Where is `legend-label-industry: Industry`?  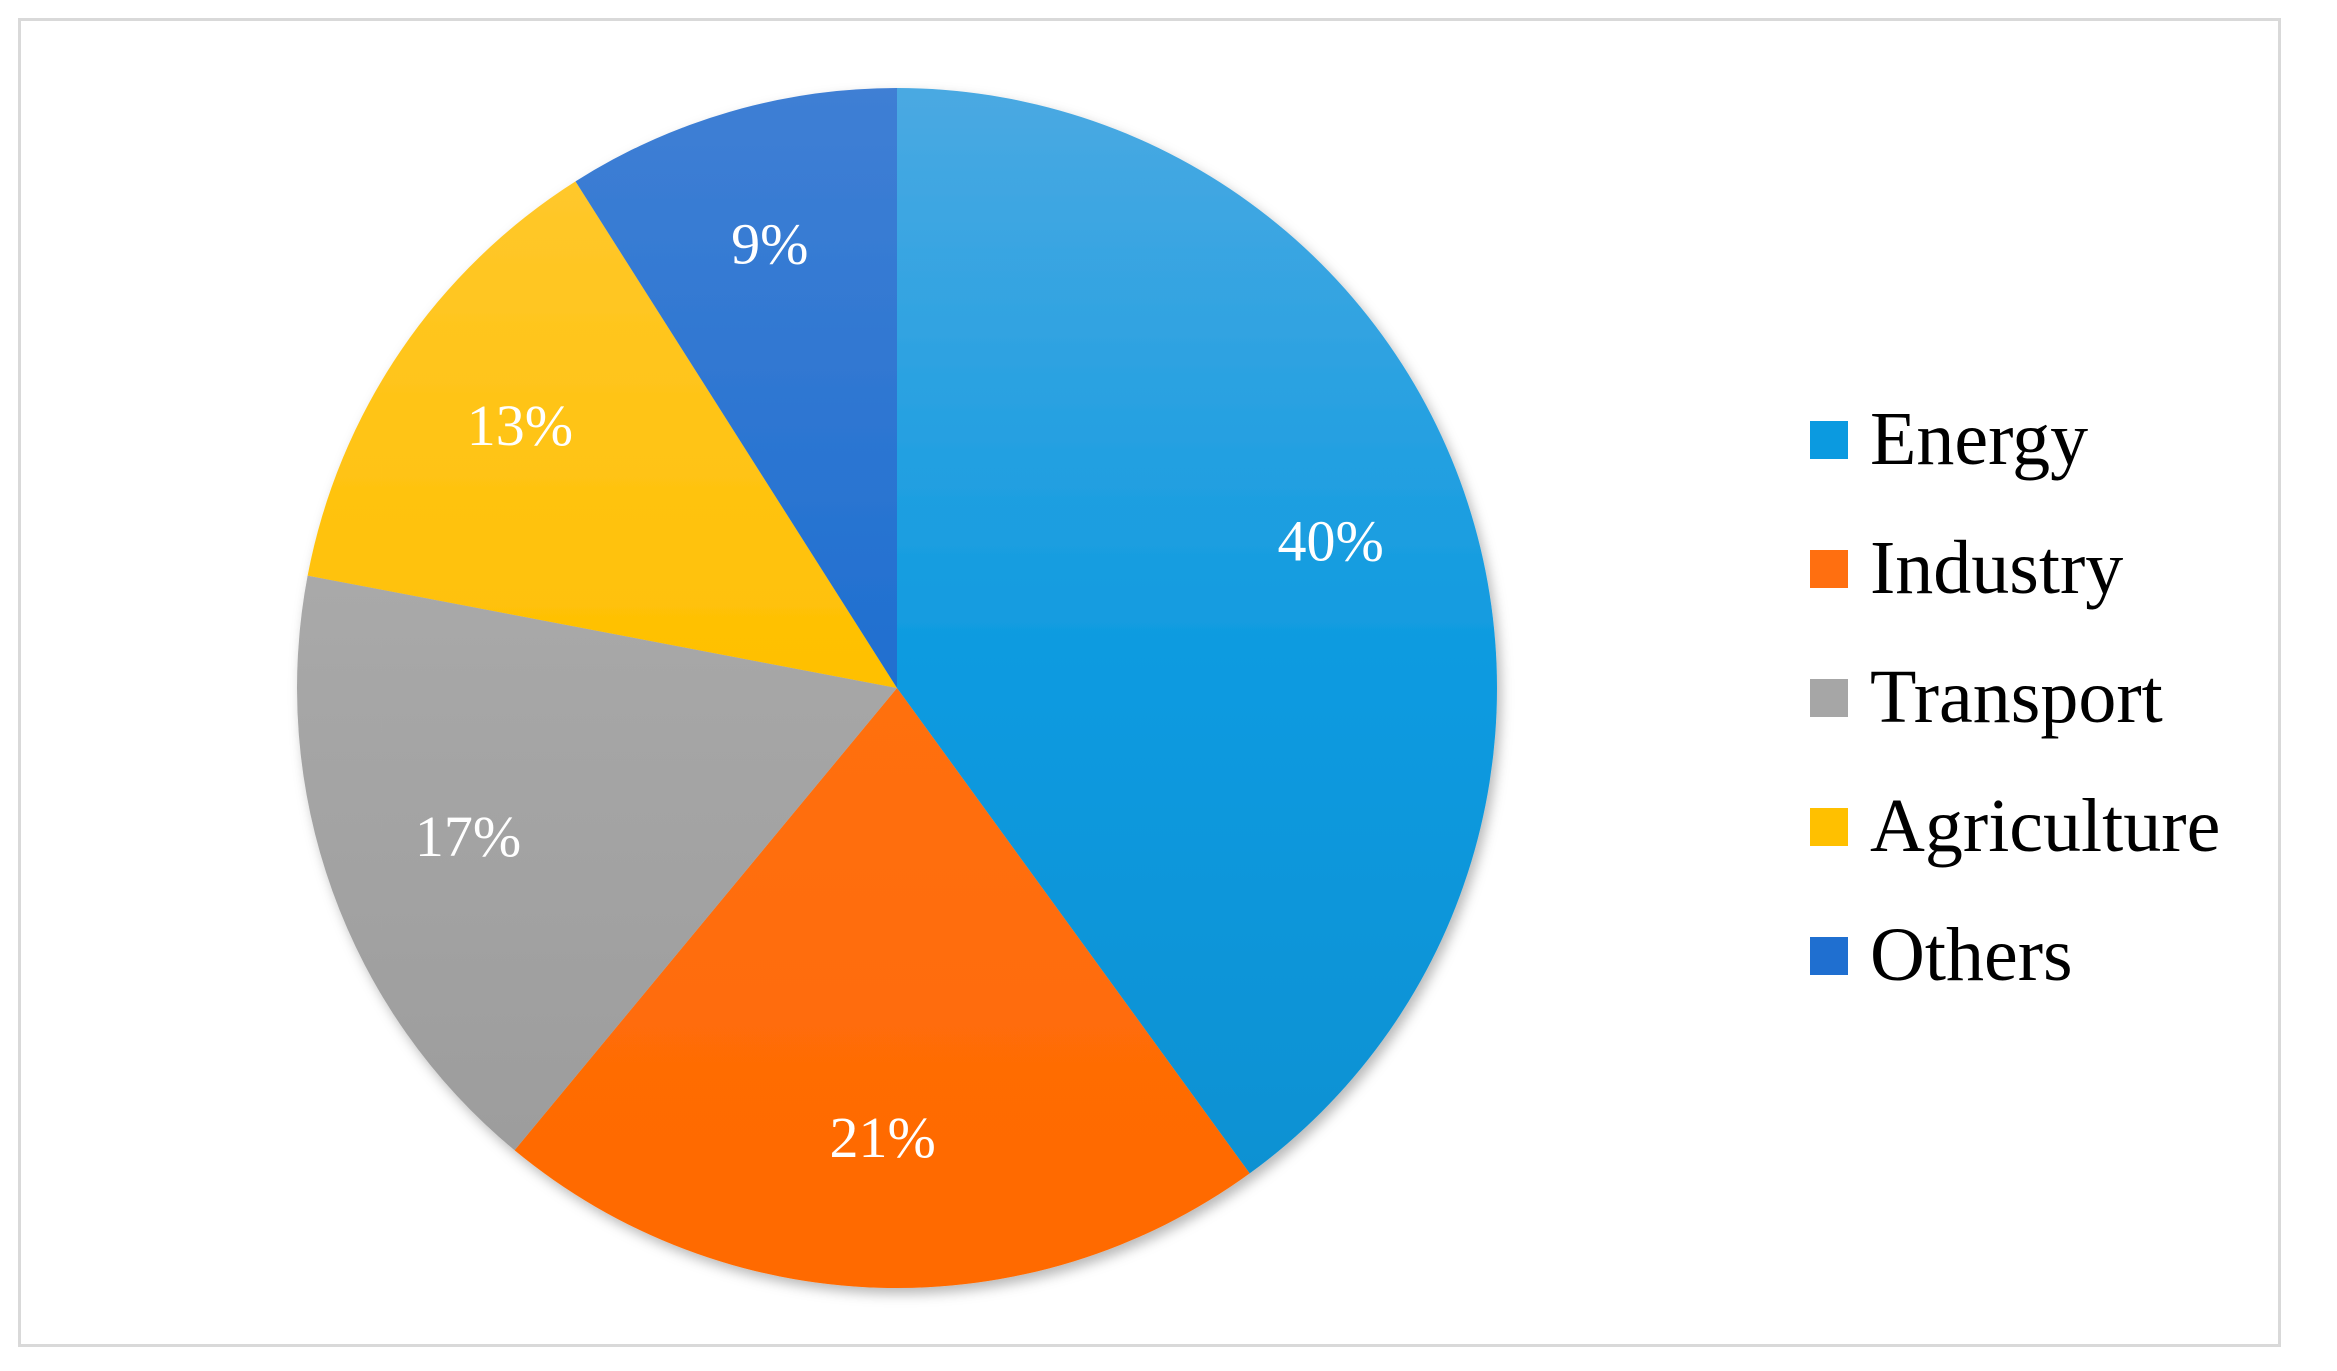 legend-label-industry: Industry is located at coordinates (1997, 568).